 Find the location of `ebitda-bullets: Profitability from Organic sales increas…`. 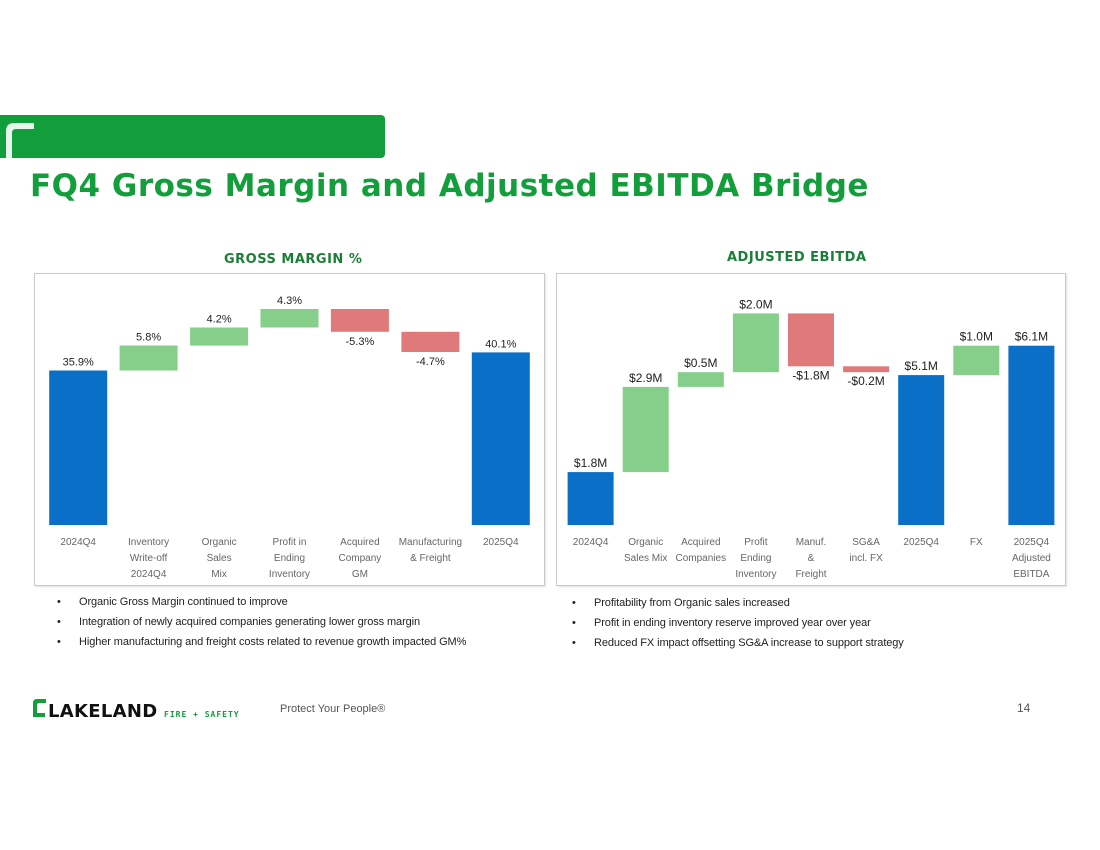

ebitda-bullets: Profitability from Organic sales increas… is located at coordinates (736, 626).